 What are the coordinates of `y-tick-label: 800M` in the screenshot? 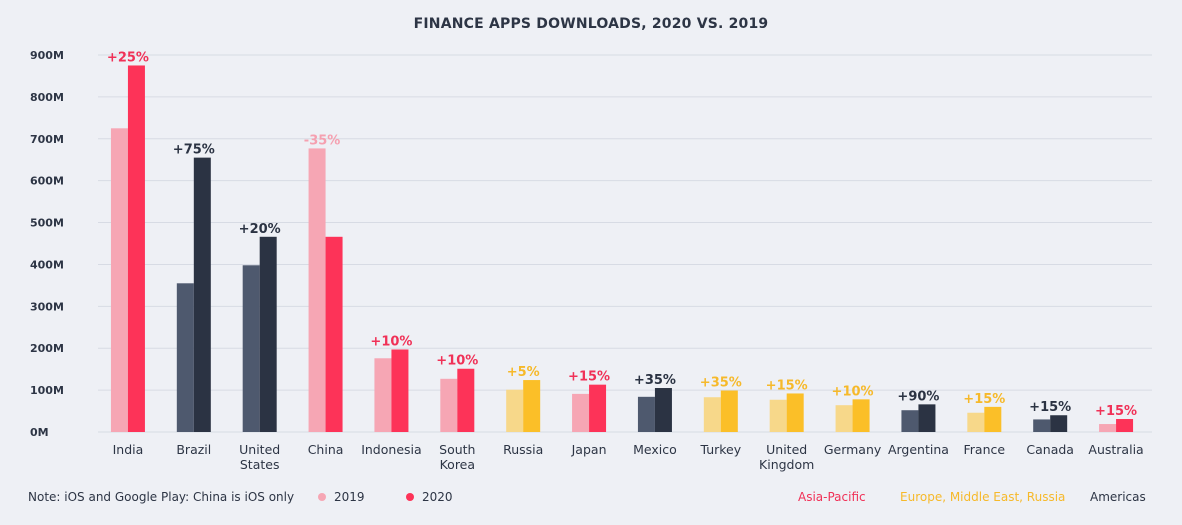 It's located at (47, 97).